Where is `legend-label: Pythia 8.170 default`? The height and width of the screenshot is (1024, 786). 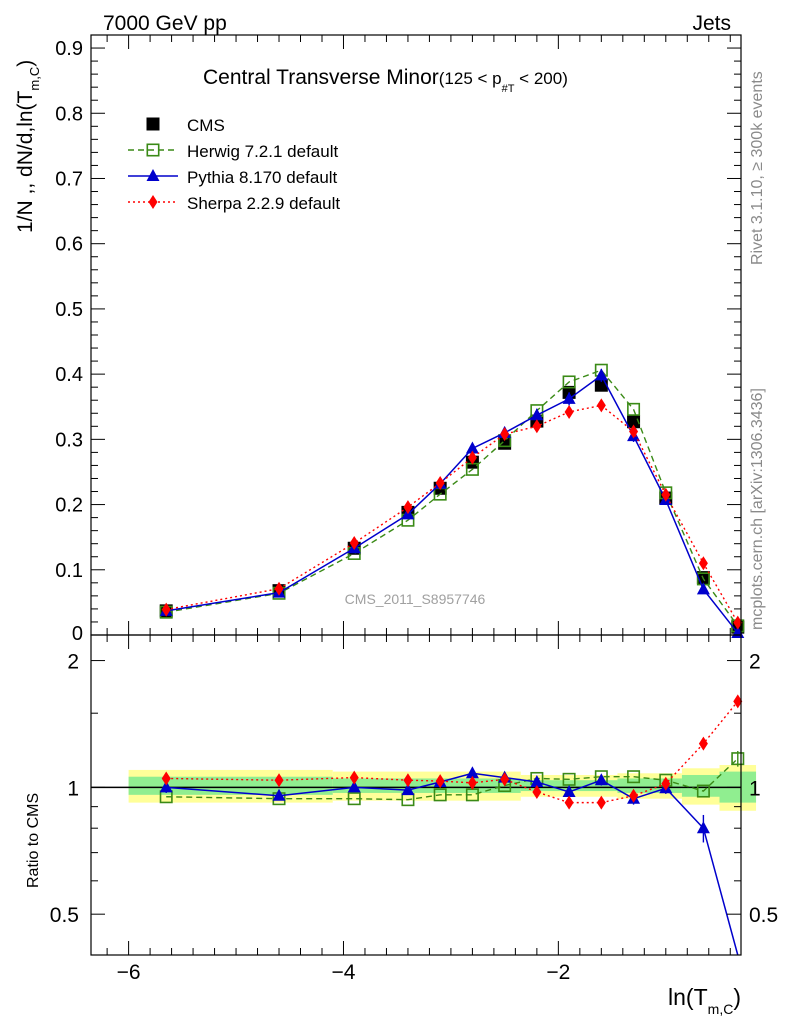
legend-label: Pythia 8.170 default is located at coordinates (262, 177).